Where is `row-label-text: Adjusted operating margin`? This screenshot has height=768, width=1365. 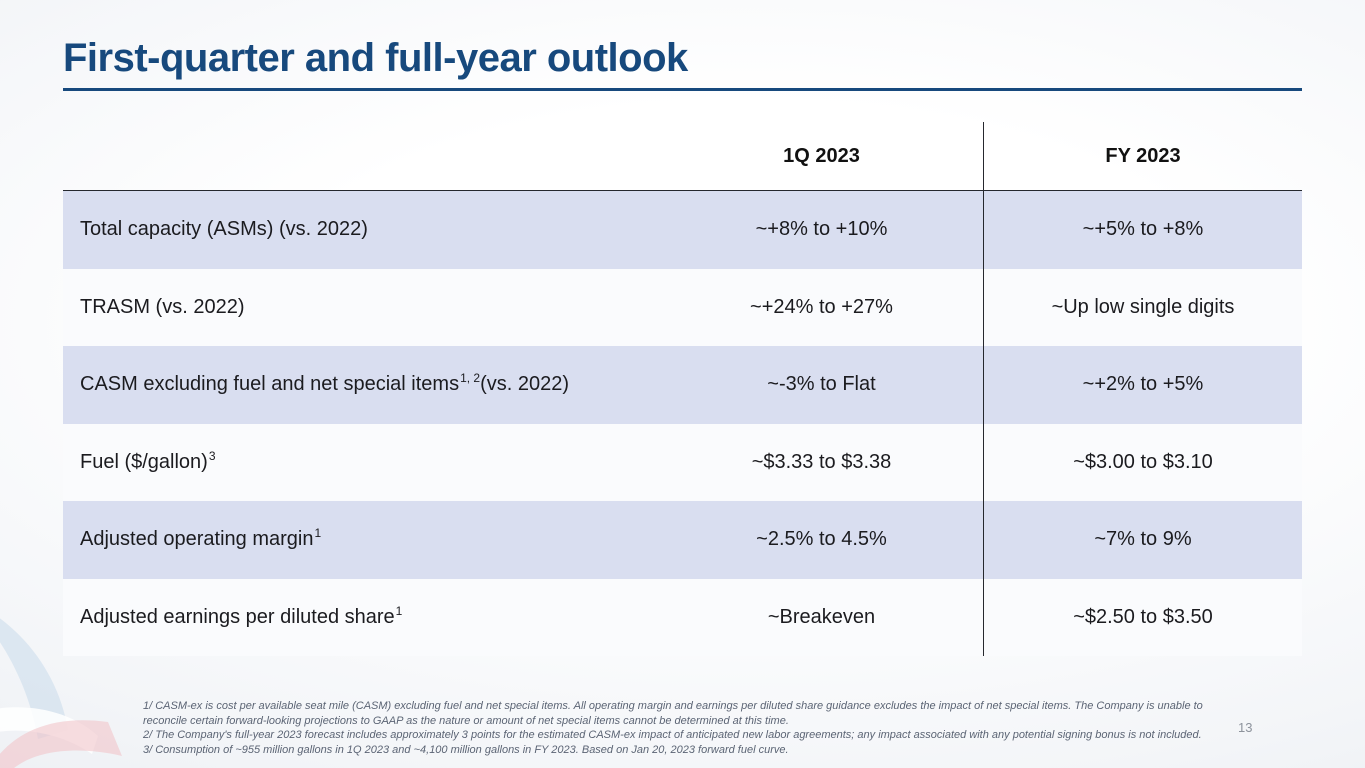
row-label-text: Adjusted operating margin is located at coordinates (197, 539).